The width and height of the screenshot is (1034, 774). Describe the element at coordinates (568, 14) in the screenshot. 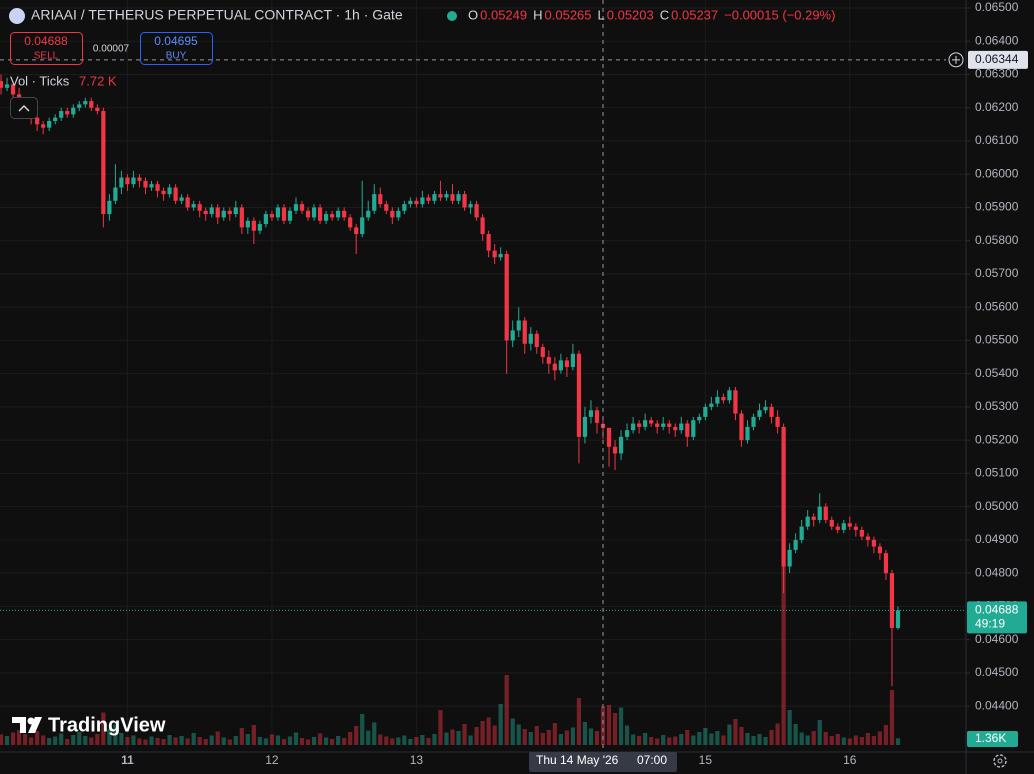

I see `legend-value: 0.05265` at that location.